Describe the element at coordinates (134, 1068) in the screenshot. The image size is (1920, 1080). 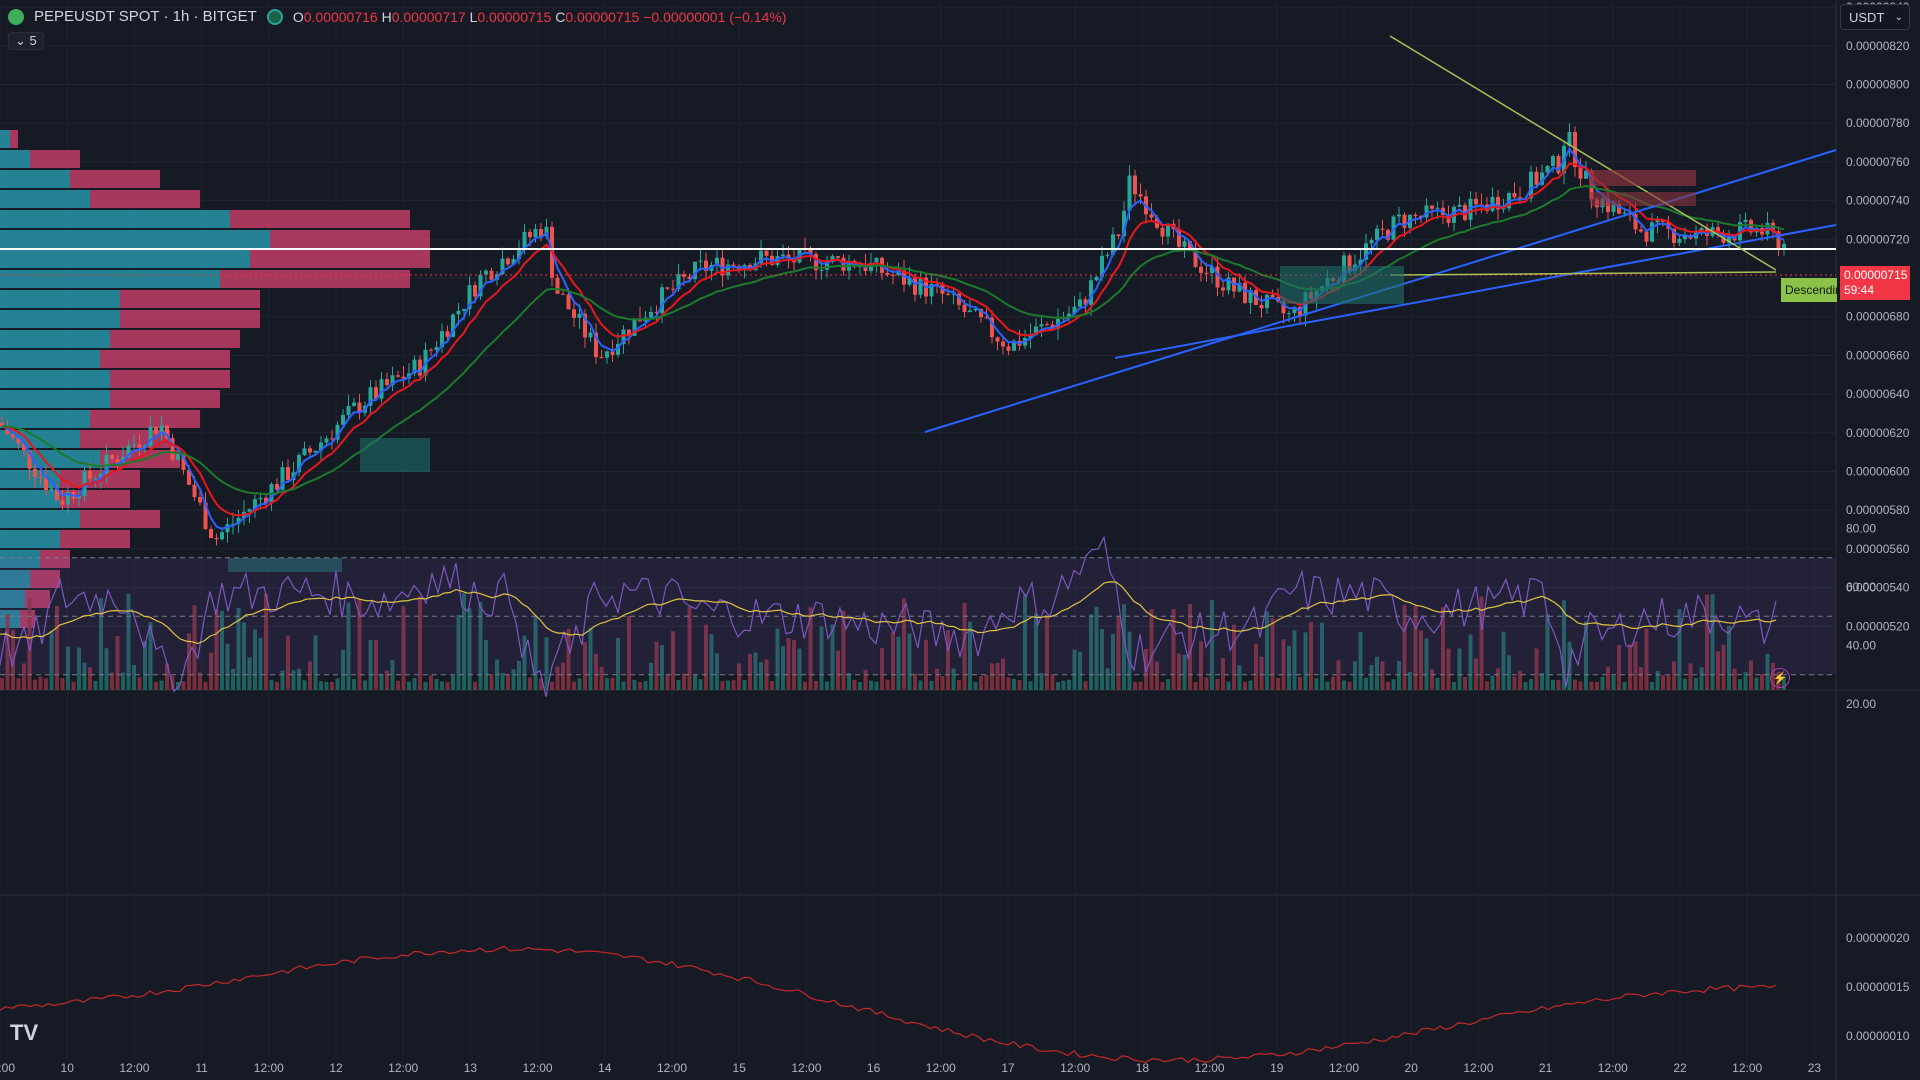
I see `time-tick-label: 12:00` at that location.